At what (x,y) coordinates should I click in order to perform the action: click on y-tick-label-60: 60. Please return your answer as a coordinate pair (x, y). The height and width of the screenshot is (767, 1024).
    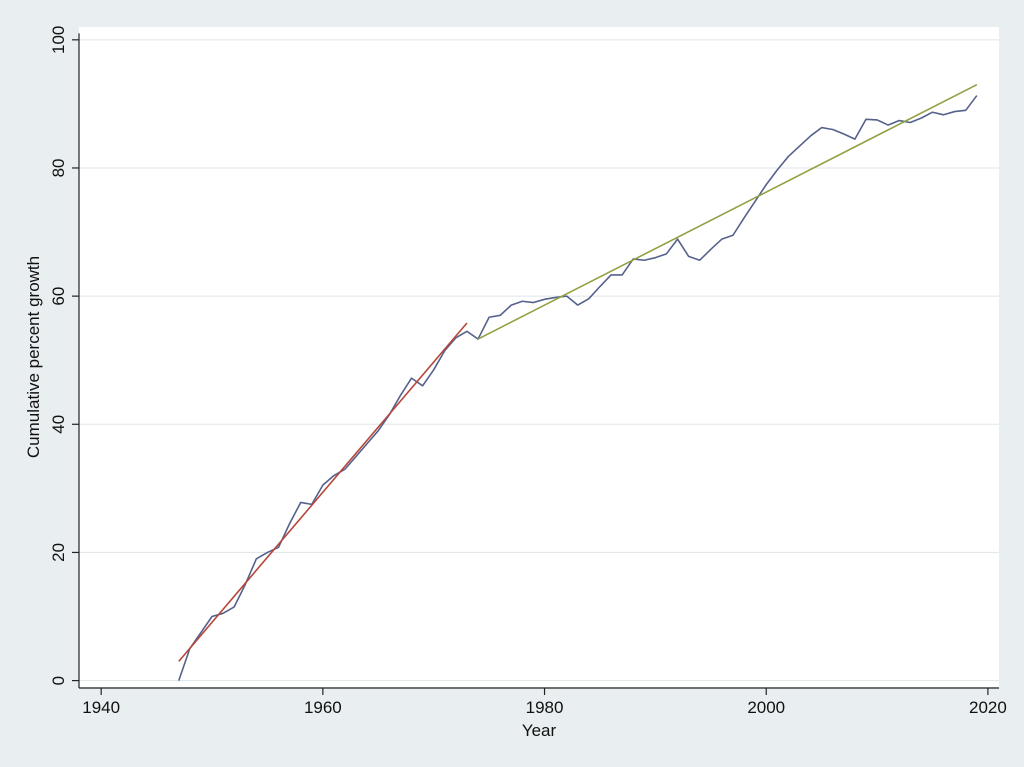
    Looking at the image, I should click on (58, 296).